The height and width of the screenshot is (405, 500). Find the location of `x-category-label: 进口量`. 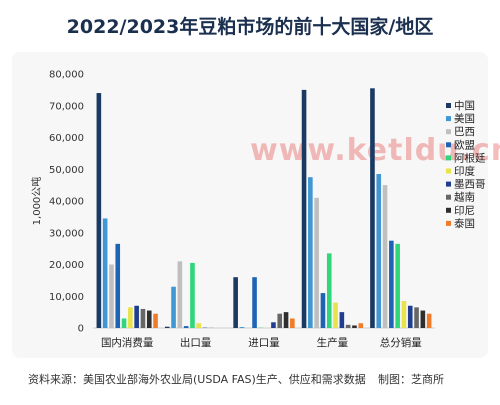

x-category-label: 进口量 is located at coordinates (264, 343).